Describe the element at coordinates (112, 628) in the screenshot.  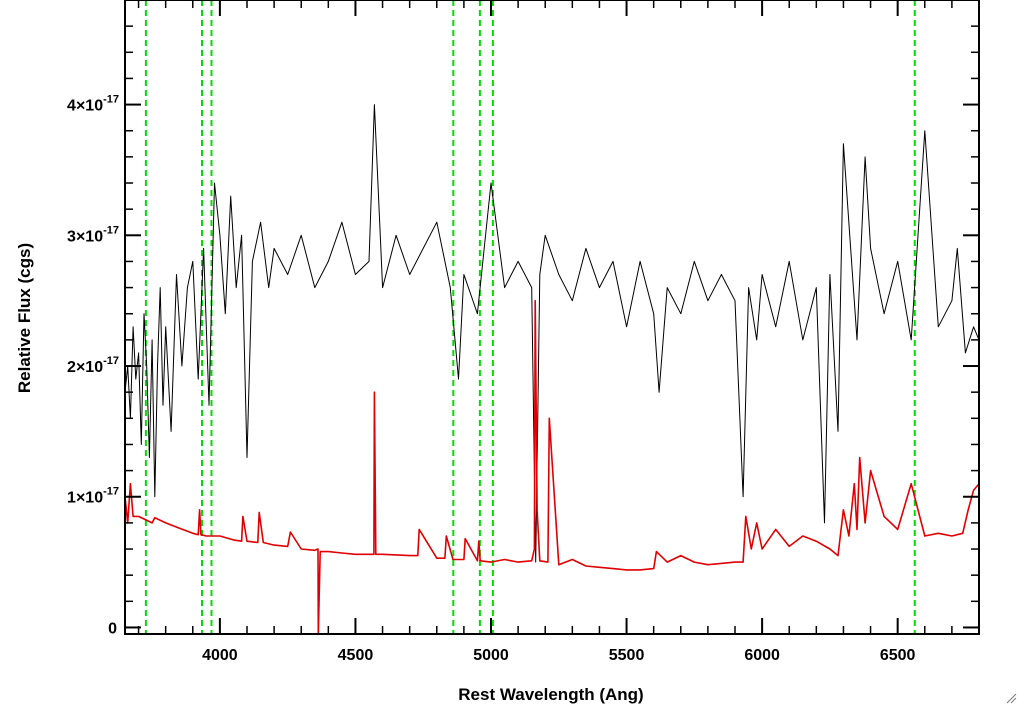
I see `y-tick-label: 0` at that location.